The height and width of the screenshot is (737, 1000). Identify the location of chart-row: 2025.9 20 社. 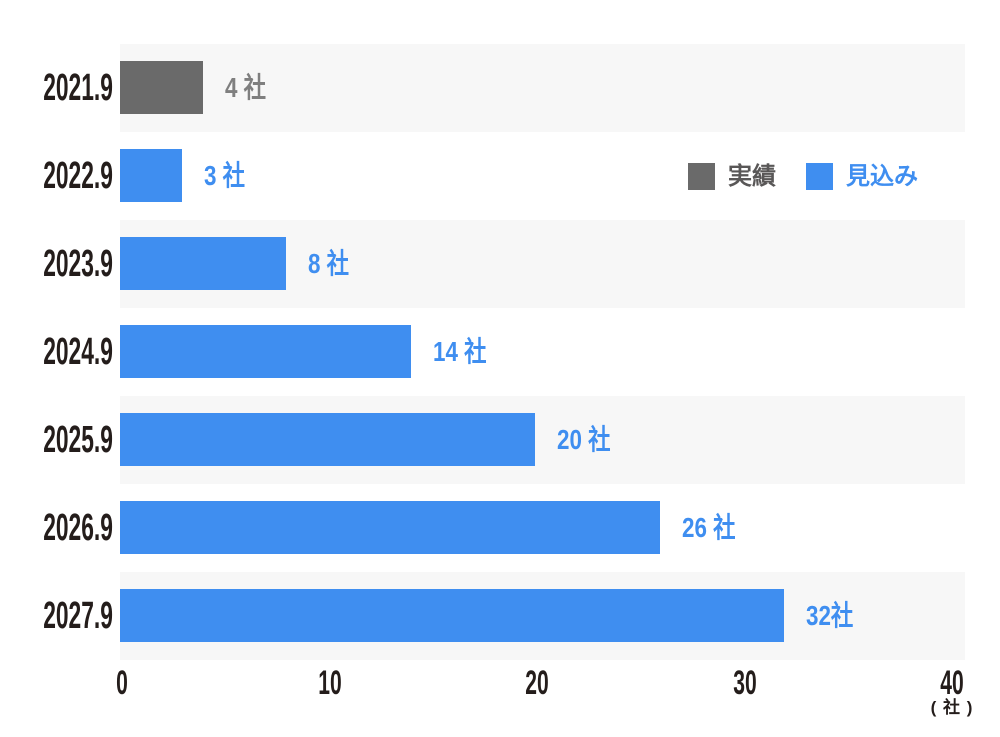
(500, 440).